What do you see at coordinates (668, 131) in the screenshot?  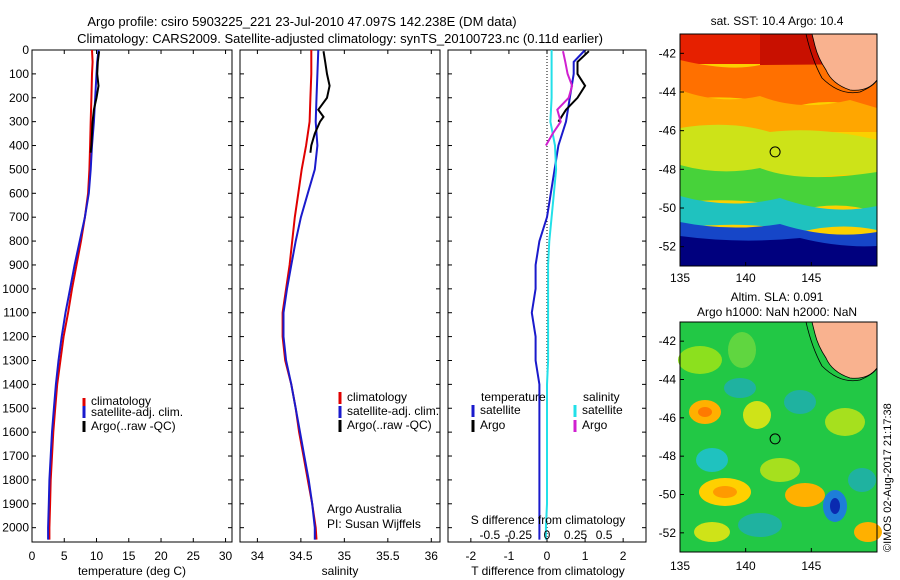 I see `sst-map-ytick-label: -46` at bounding box center [668, 131].